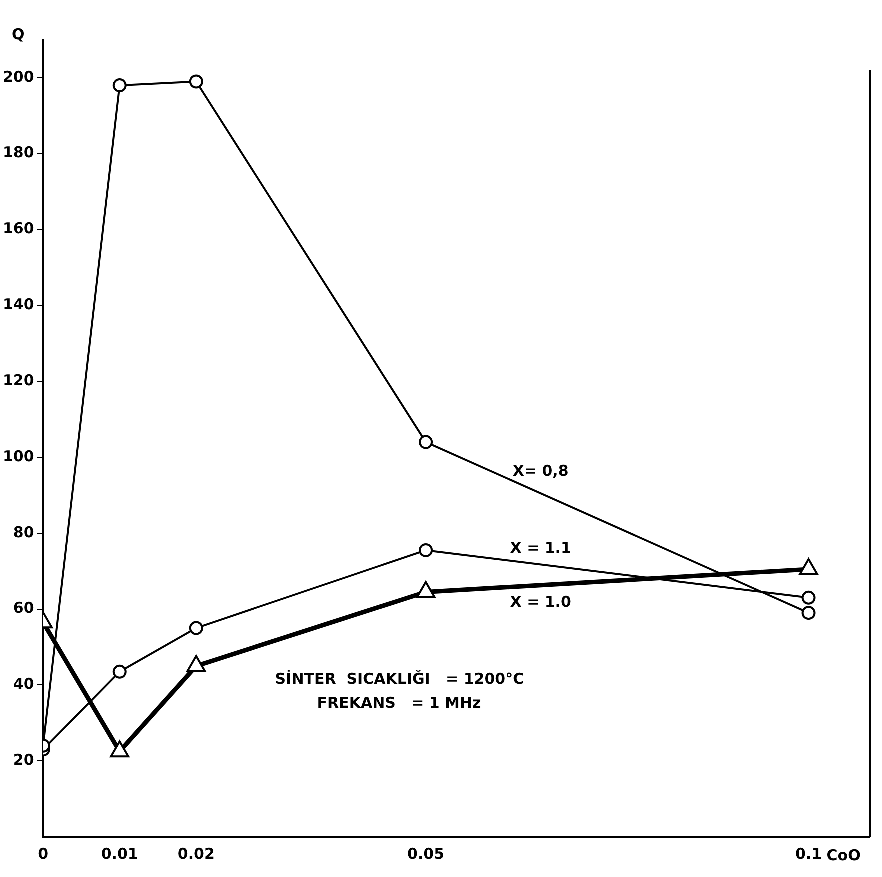 The image size is (882, 877). I want to click on y-tick-label: 80, so click(23, 532).